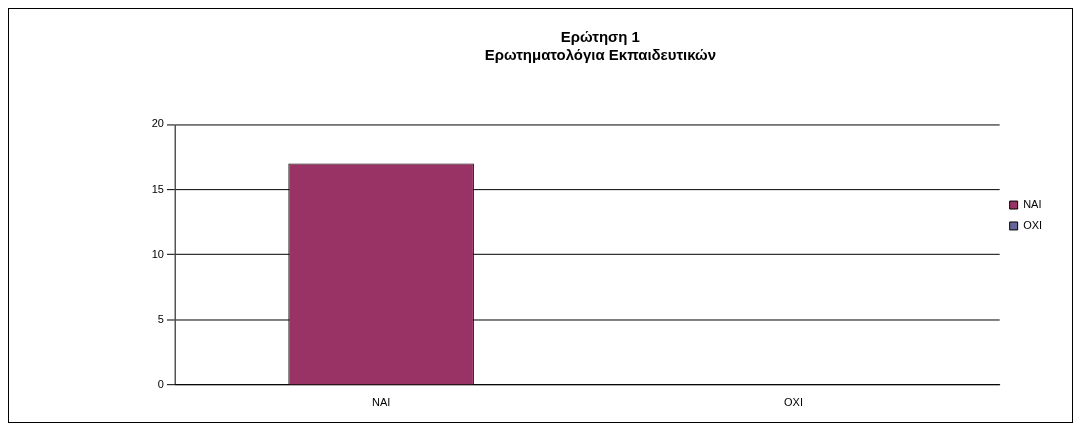 The width and height of the screenshot is (1081, 431). I want to click on chart-title: Ερώτηση 1 Ερωτηματολόγια Εκπαιδευτικών, so click(600, 45).